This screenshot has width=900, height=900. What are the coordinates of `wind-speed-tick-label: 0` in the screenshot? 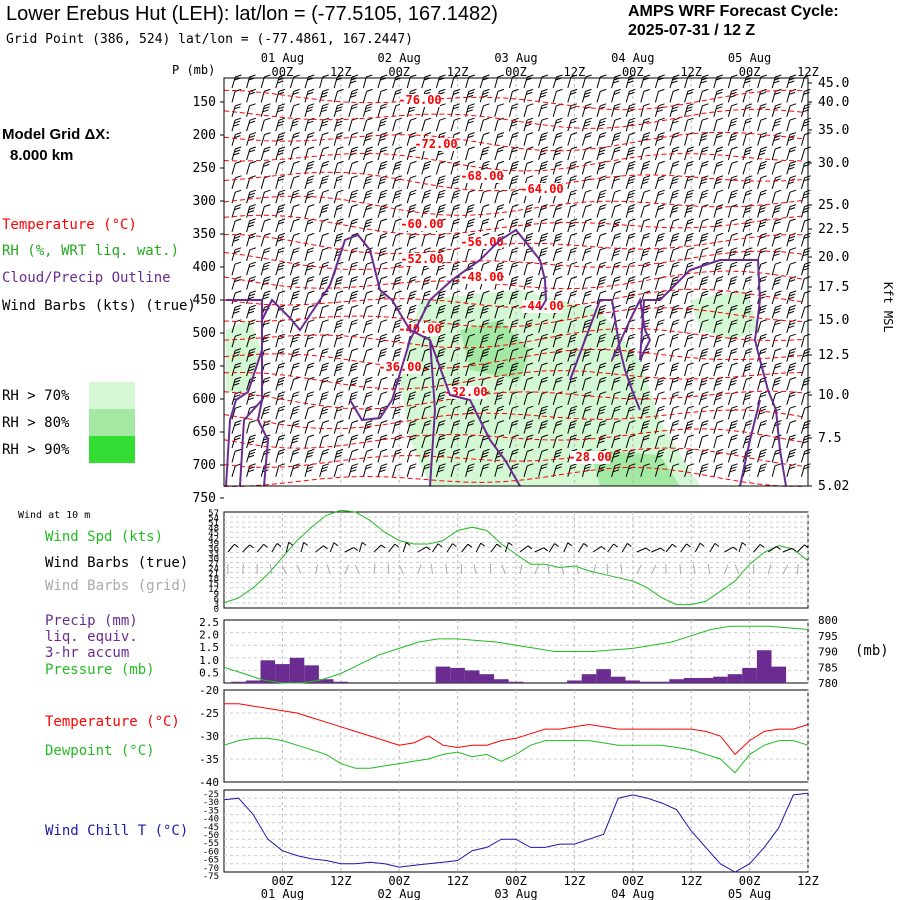 It's located at (216, 610).